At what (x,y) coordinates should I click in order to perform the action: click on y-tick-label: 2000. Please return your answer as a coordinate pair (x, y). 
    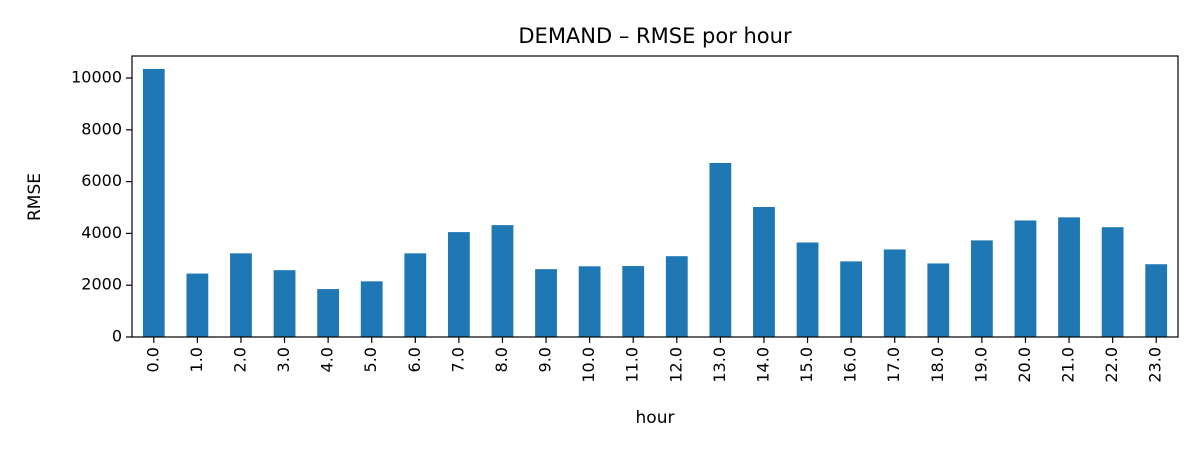
    Looking at the image, I should click on (101, 284).